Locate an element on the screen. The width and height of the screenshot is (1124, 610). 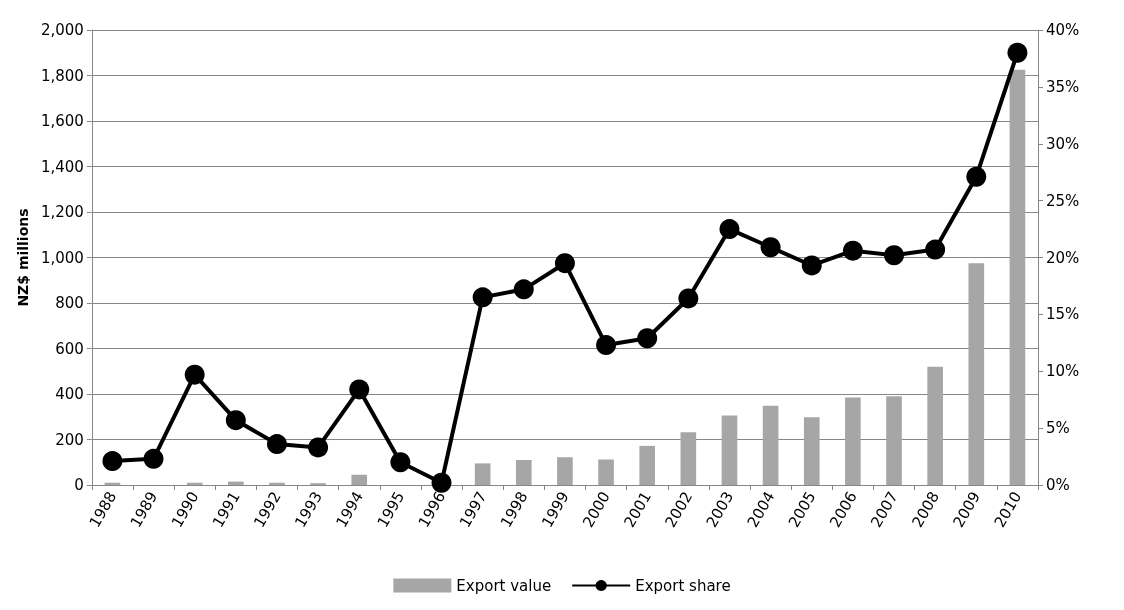
y2-tick-label: 25% is located at coordinates (1063, 200).